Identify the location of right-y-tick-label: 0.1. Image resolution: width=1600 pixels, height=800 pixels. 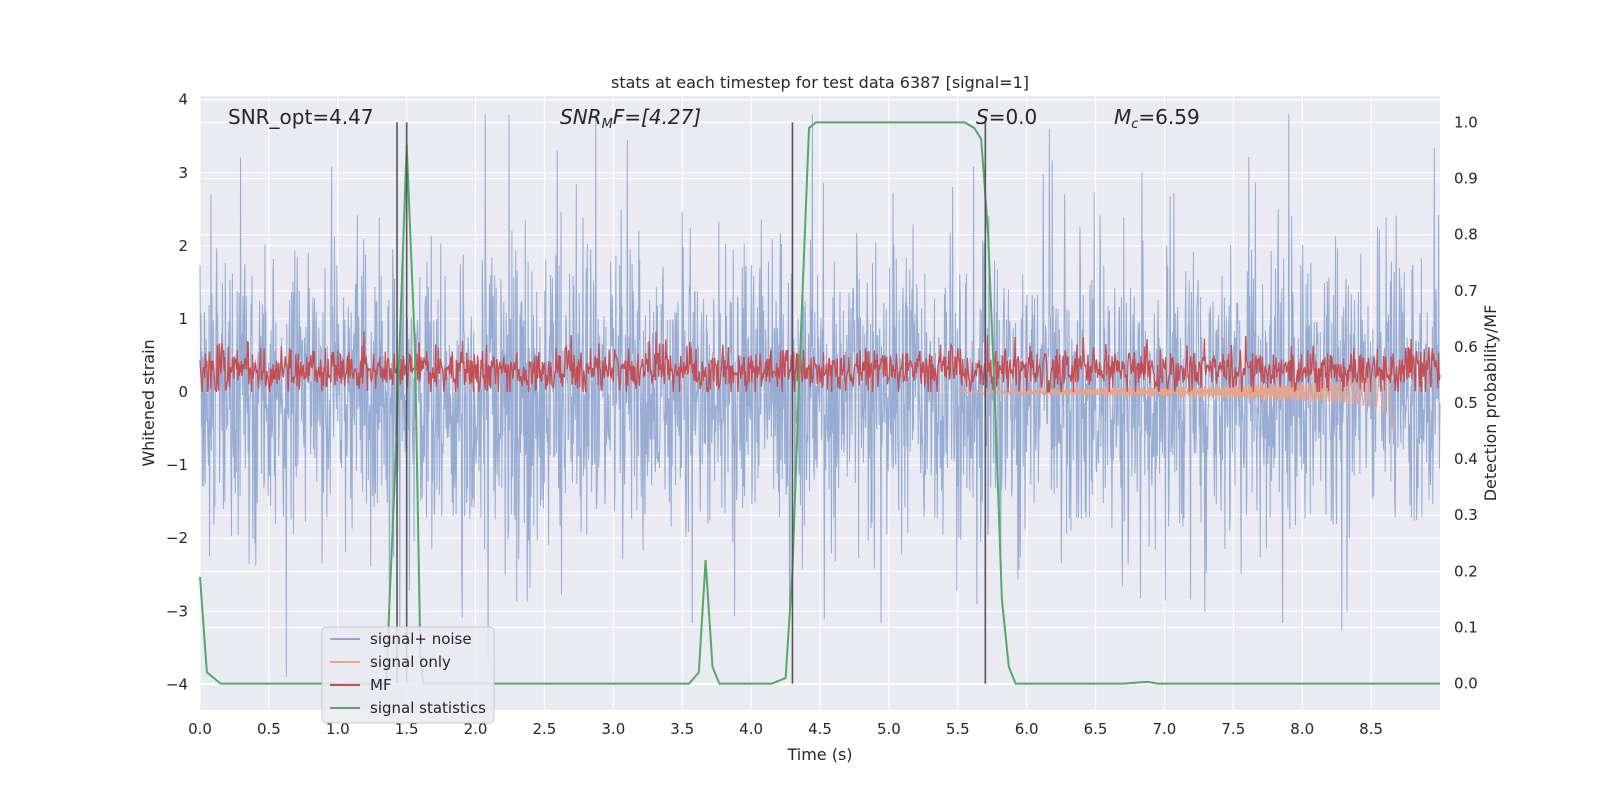
(1466, 627).